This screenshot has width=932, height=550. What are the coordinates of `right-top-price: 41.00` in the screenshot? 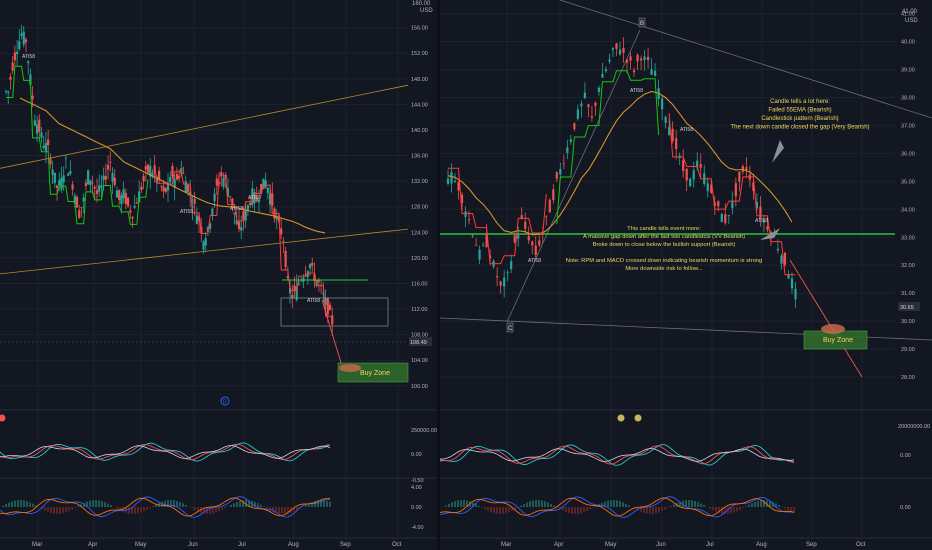 It's located at (910, 12).